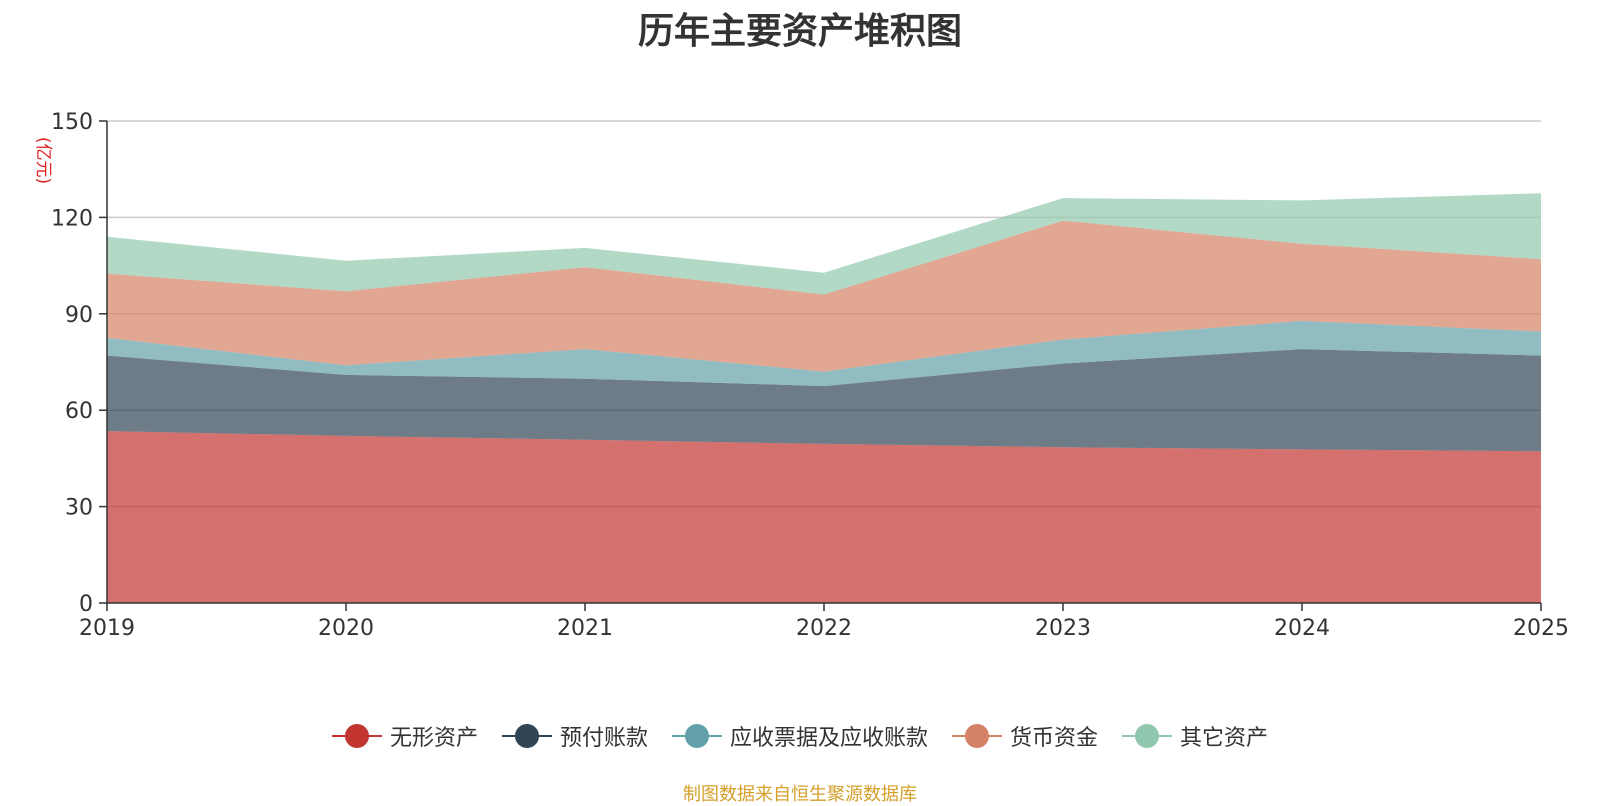  Describe the element at coordinates (1224, 738) in the screenshot. I see `legend-label: 其它资产` at that location.